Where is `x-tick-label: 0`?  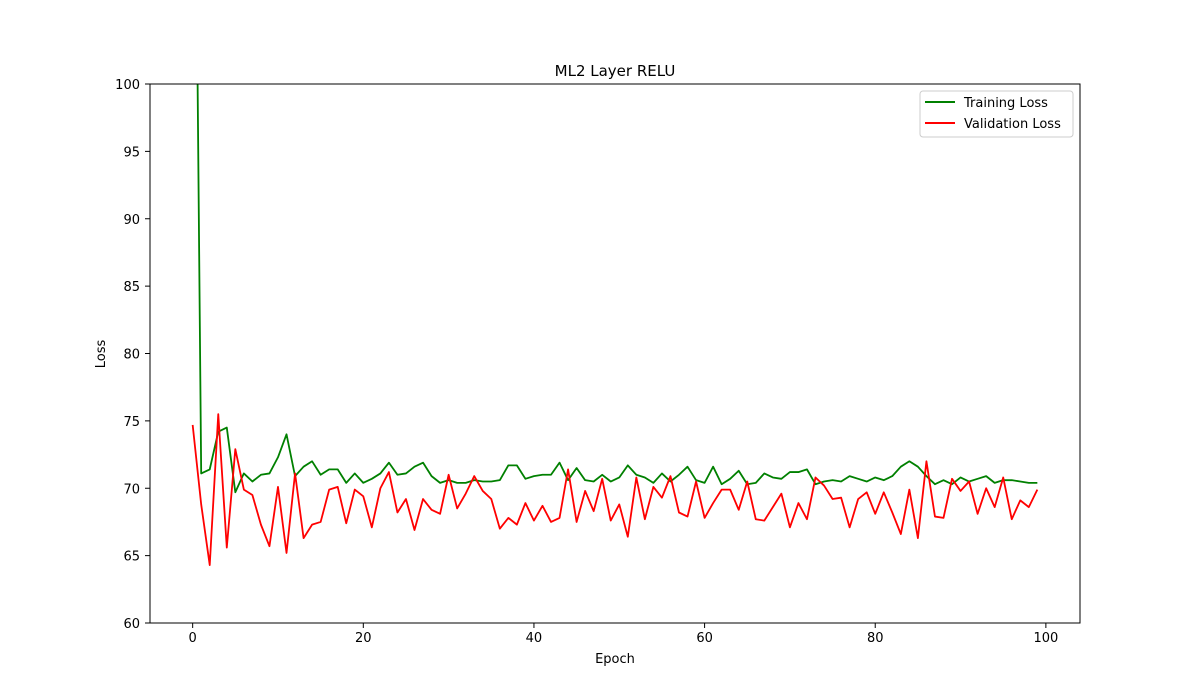 x-tick-label: 0 is located at coordinates (193, 638).